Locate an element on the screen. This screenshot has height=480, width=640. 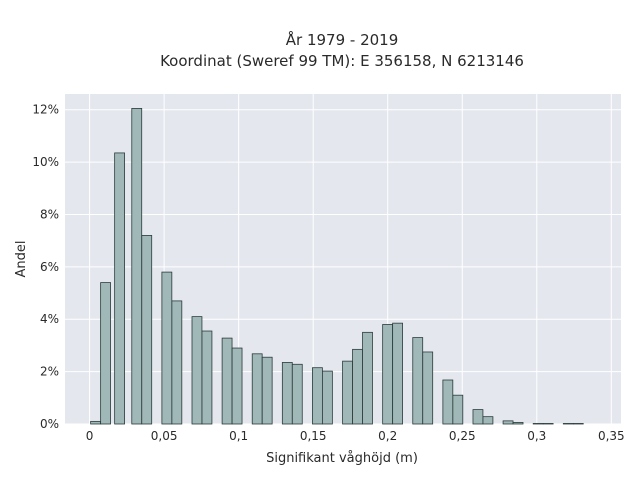
x-tick-label-0: 0 is located at coordinates (90, 436).